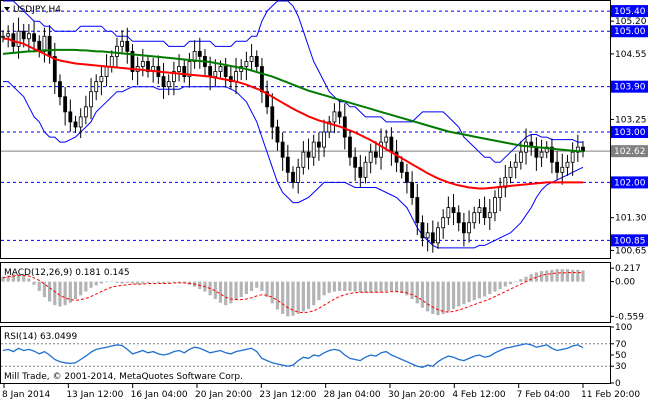 This screenshot has width=650, height=400. I want to click on rsi-tick-label: 50, so click(621, 356).